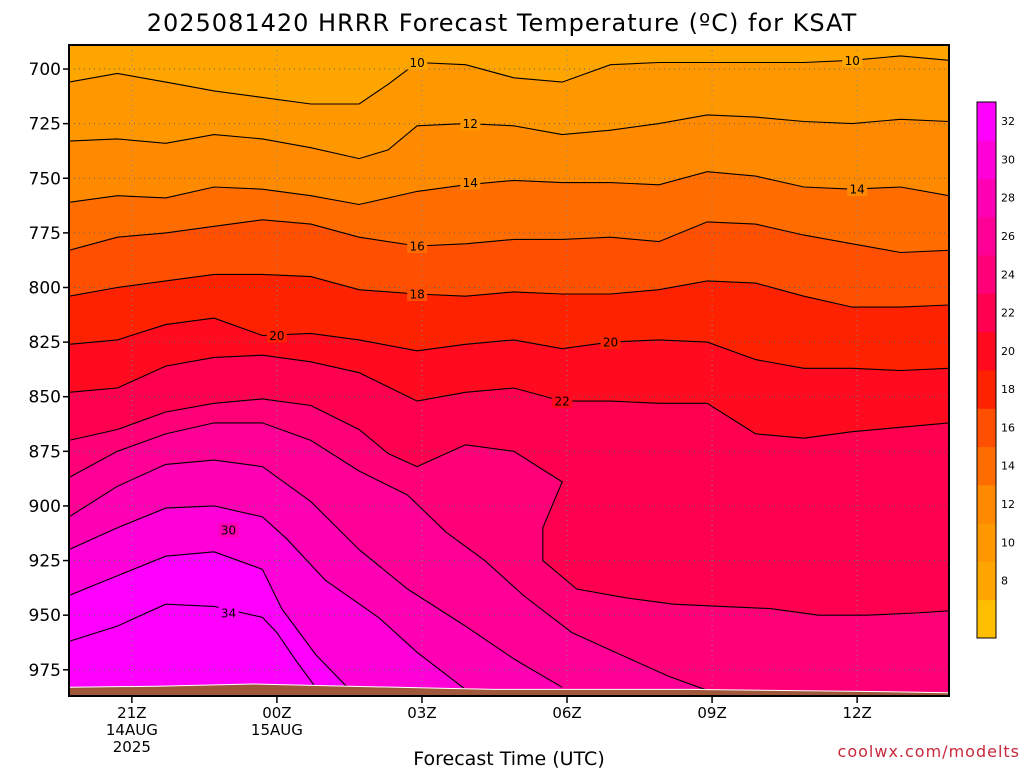 This screenshot has height=768, width=1024. What do you see at coordinates (45, 179) in the screenshot?
I see `y-tick-label-750: 750` at bounding box center [45, 179].